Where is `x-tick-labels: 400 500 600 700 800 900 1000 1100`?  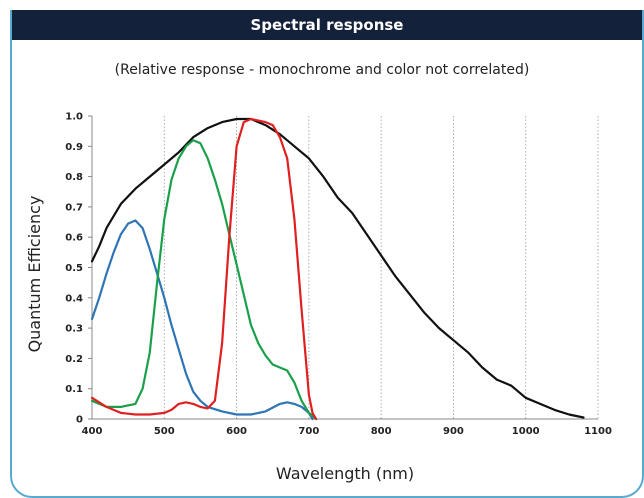 x-tick-labels: 400 500 600 700 800 900 1000 1100 is located at coordinates (347, 431).